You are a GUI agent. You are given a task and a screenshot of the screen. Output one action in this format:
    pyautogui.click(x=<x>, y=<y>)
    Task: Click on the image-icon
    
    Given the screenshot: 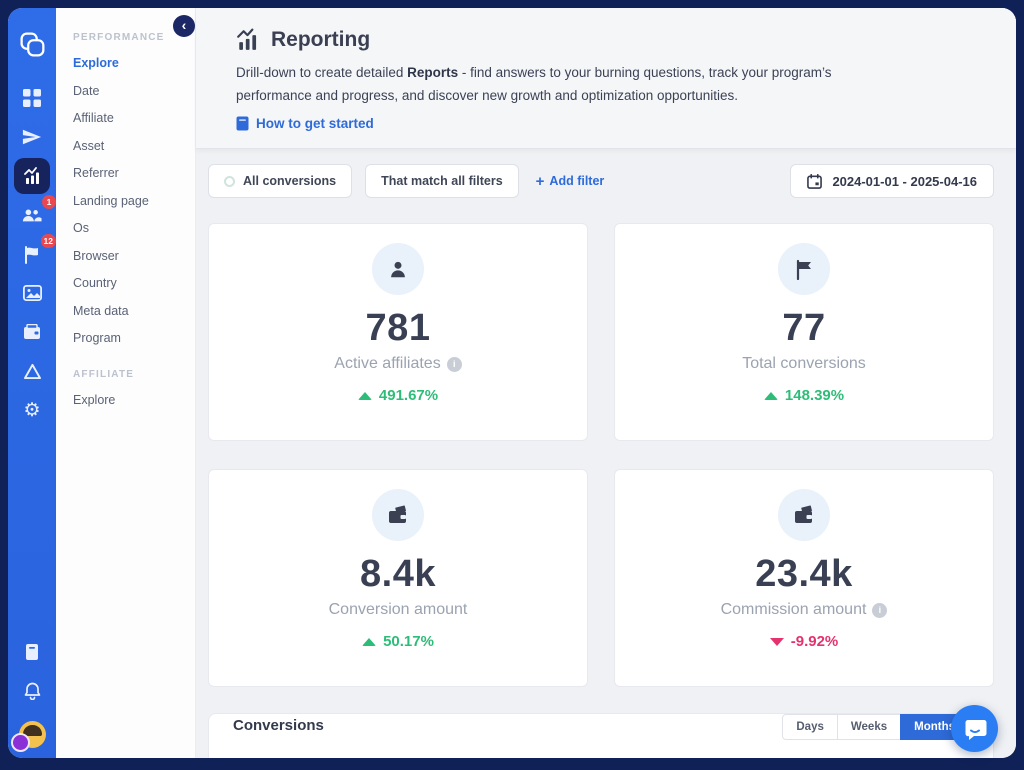 What is the action you would take?
    pyautogui.click(x=32, y=293)
    